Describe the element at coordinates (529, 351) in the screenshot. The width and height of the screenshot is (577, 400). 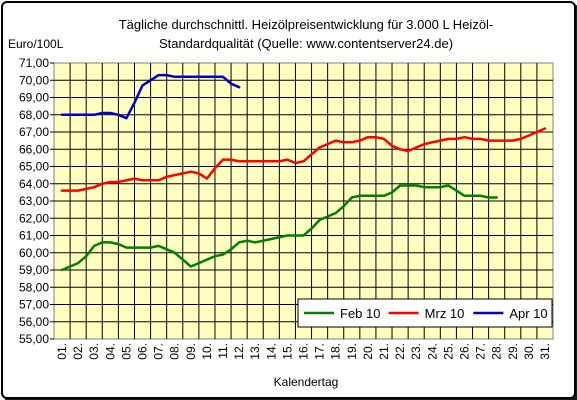
I see `x-tick-label: 30.` at that location.